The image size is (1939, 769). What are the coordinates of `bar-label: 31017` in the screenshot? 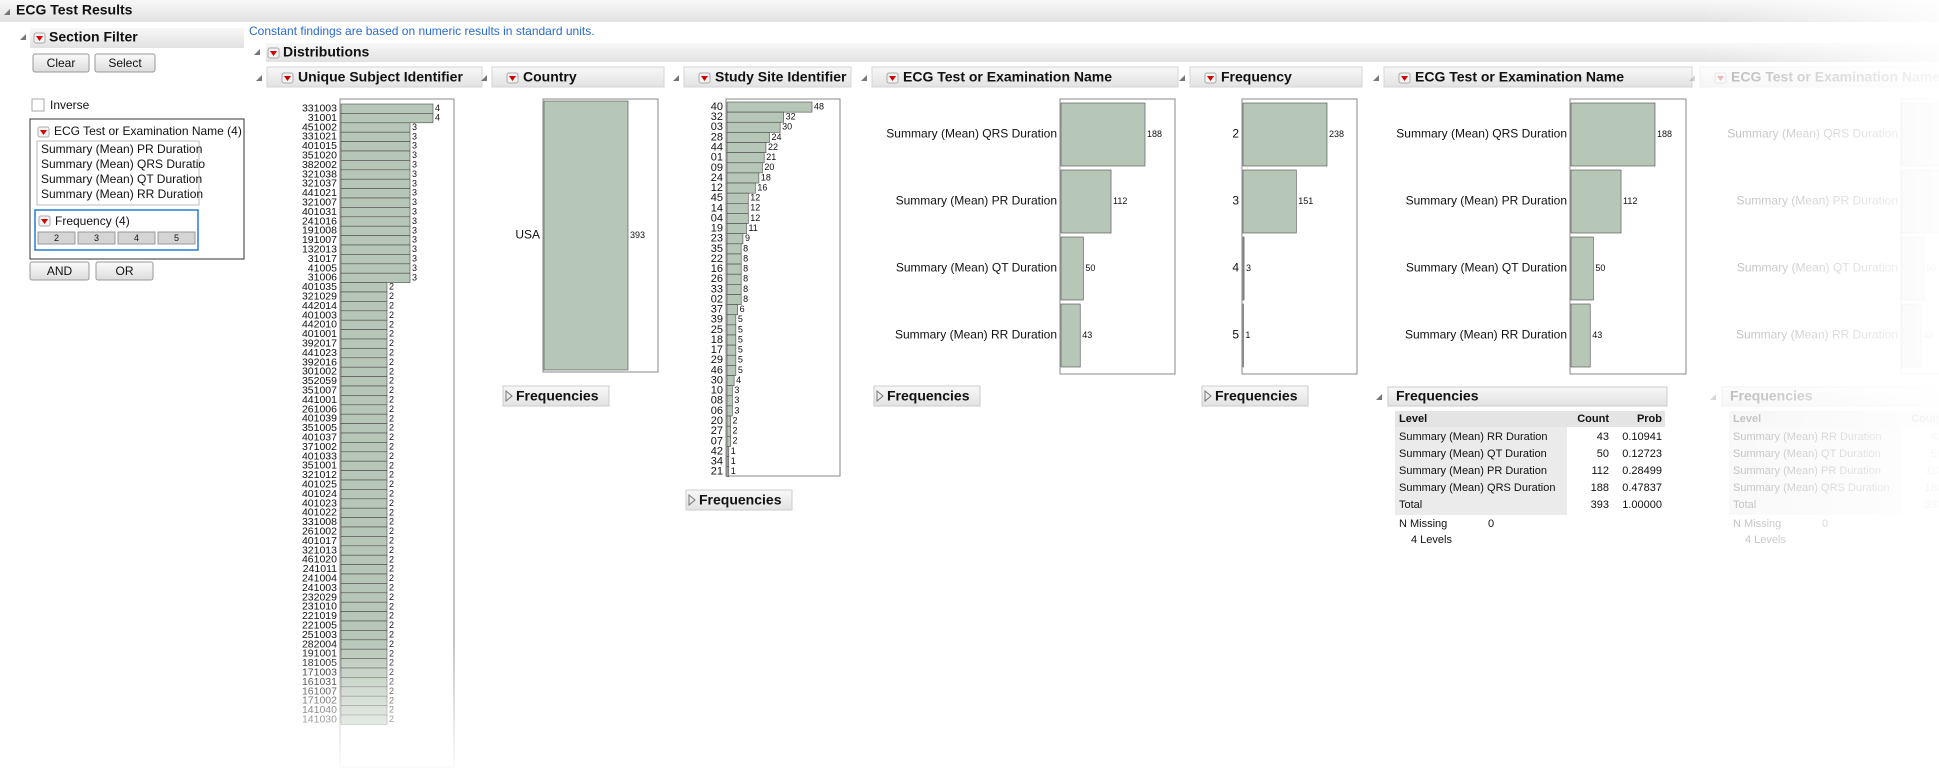 It's located at (322, 259).